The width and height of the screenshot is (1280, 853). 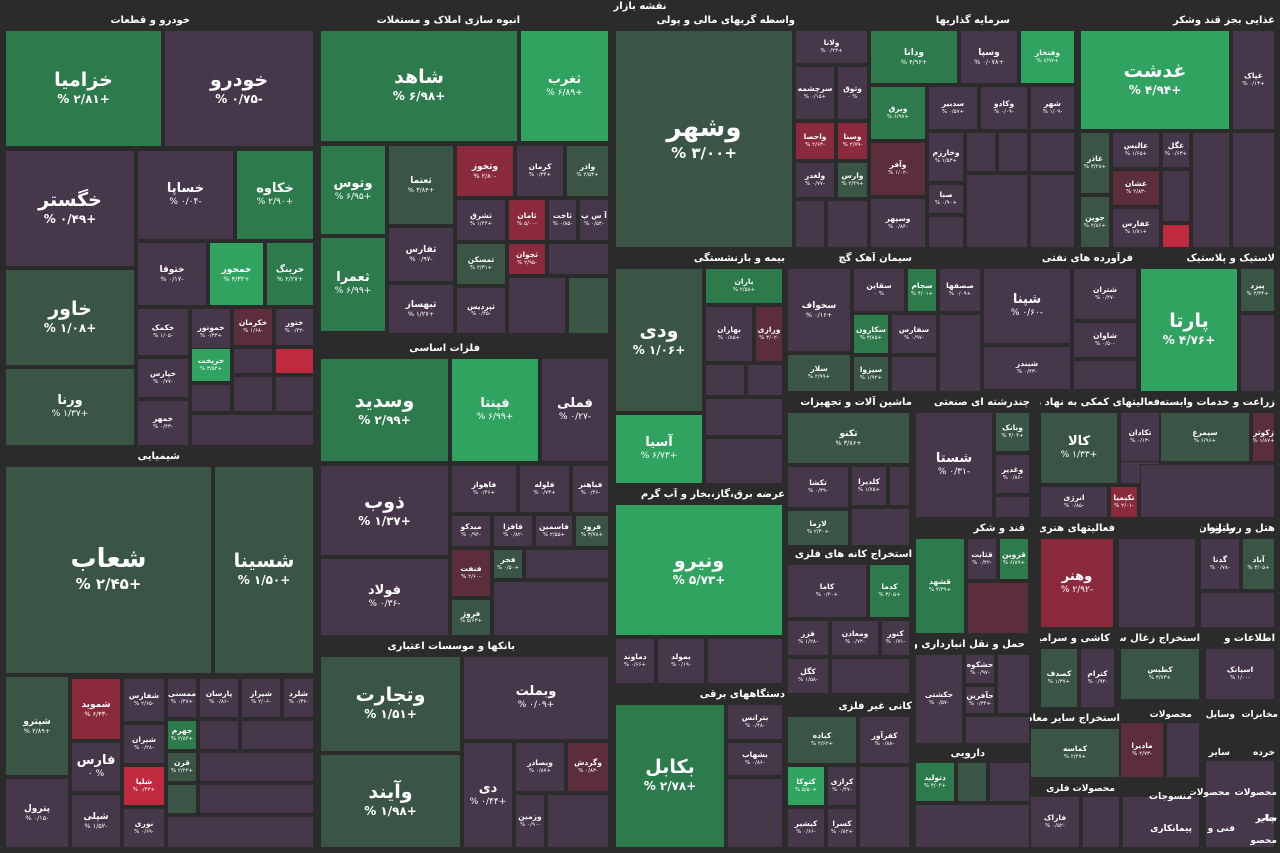 What do you see at coordinates (471, 531) in the screenshot?
I see `stock-tile: میدکو -۰/۹۴ %` at bounding box center [471, 531].